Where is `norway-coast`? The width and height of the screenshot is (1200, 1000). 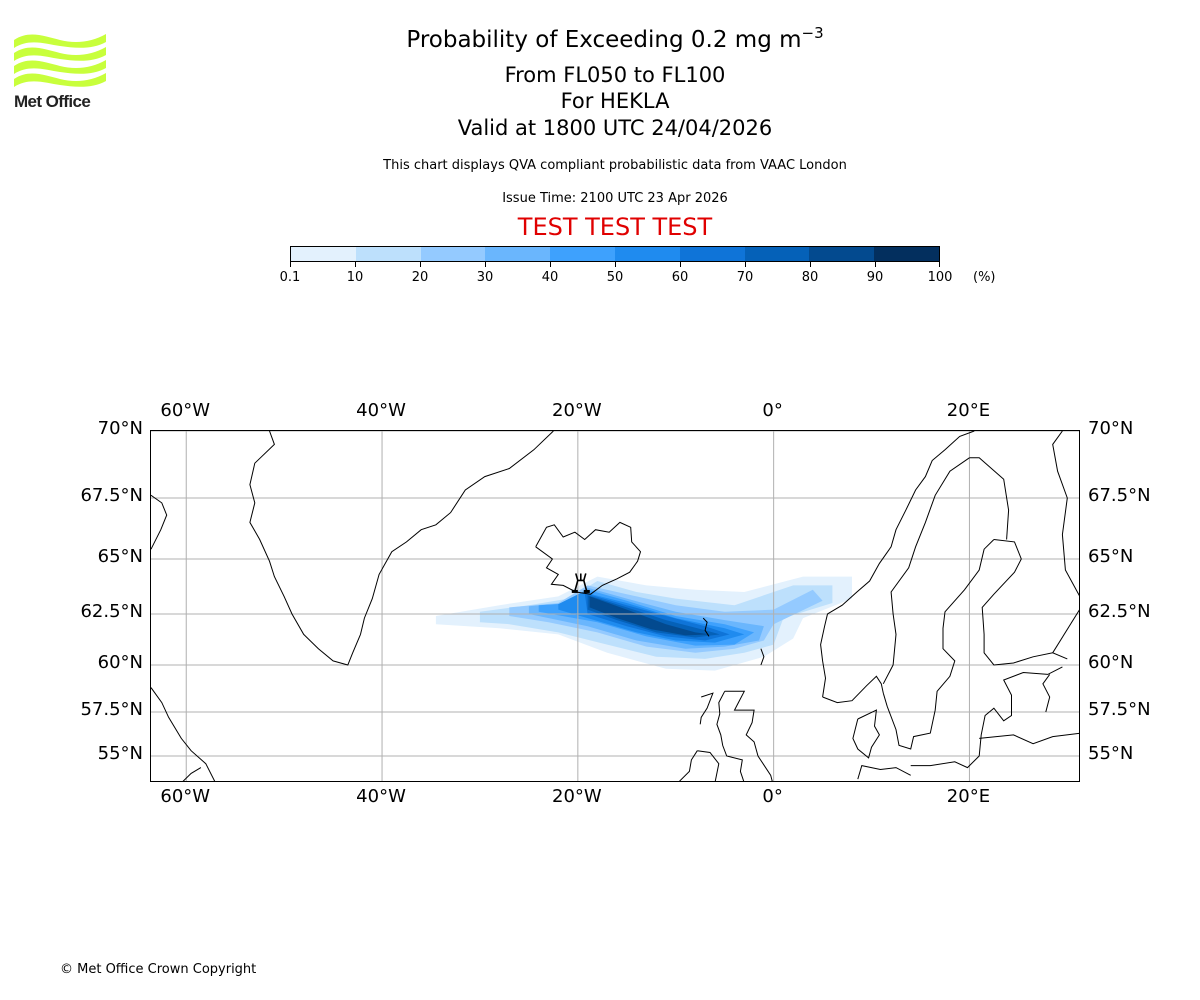
norway-coast is located at coordinates (897, 564).